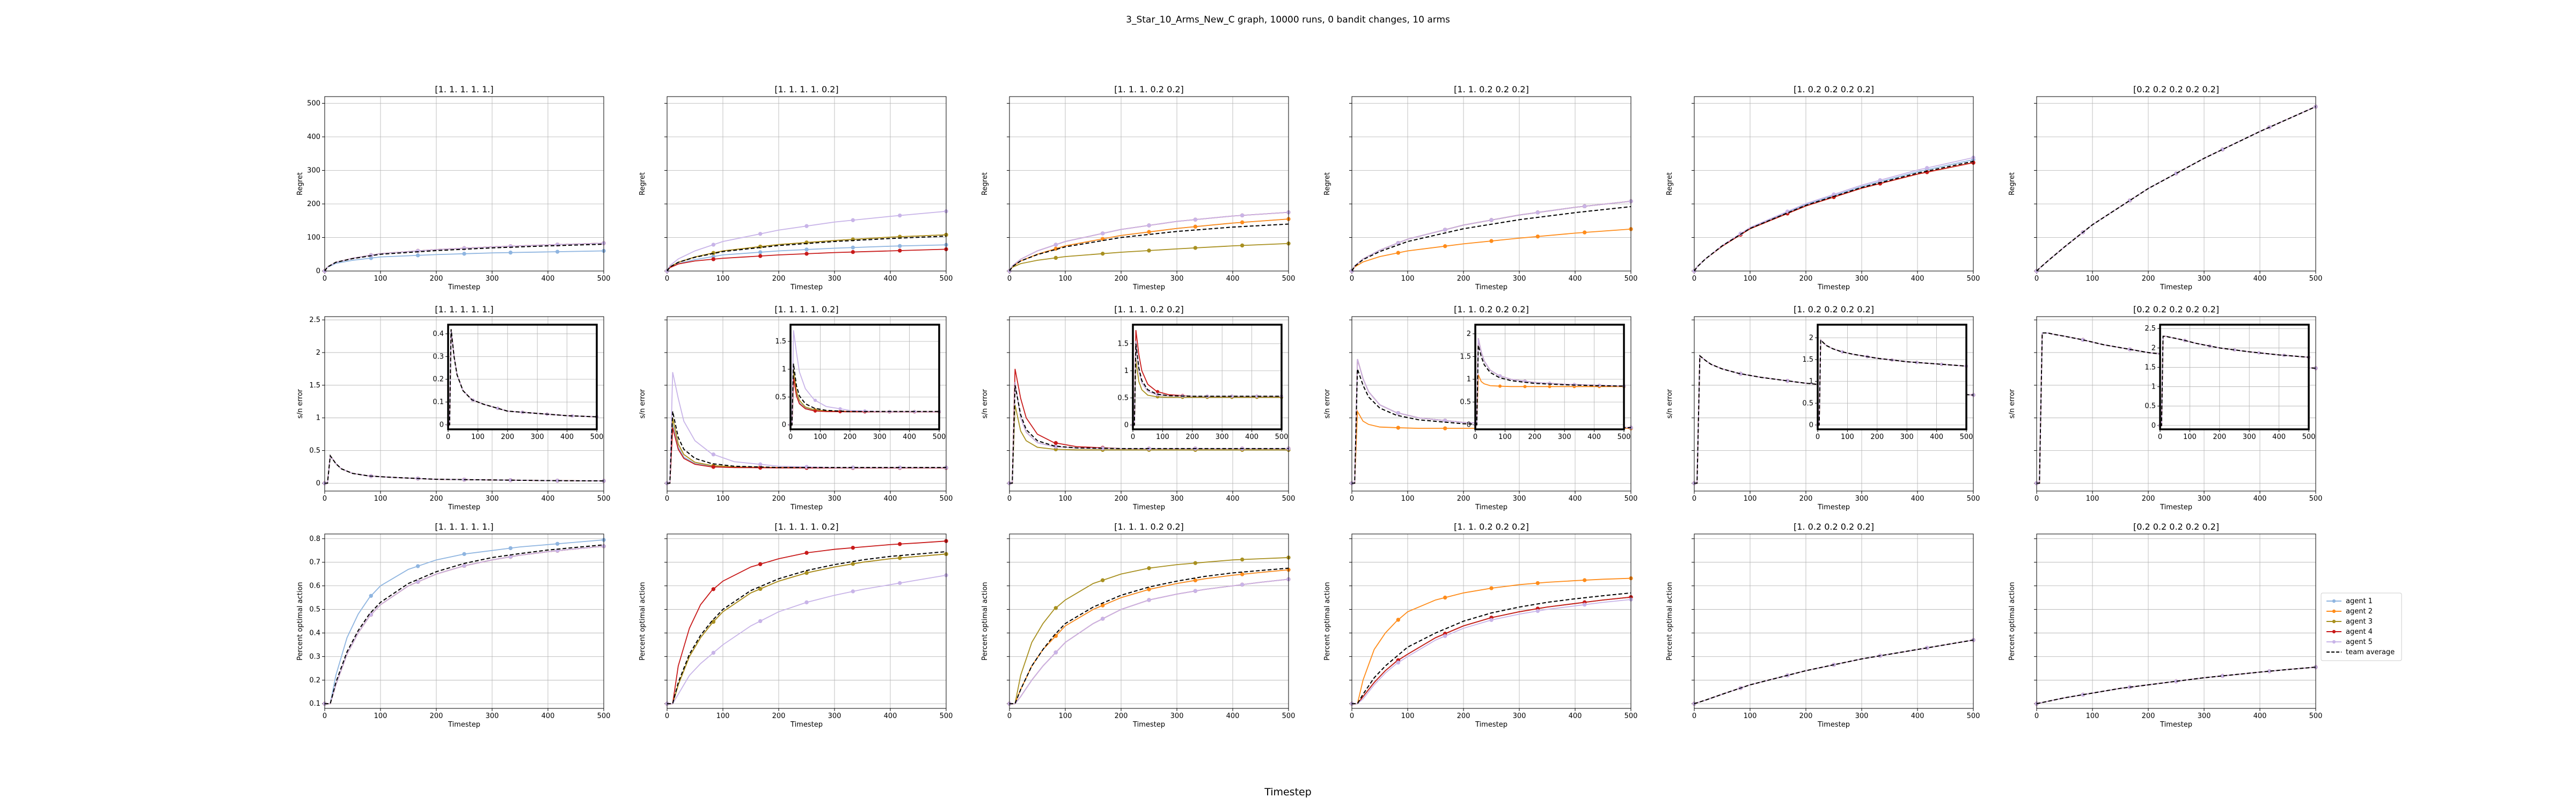 The height and width of the screenshot is (805, 2576). I want to click on panel-r2c1-x-tick-label: 0, so click(667, 716).